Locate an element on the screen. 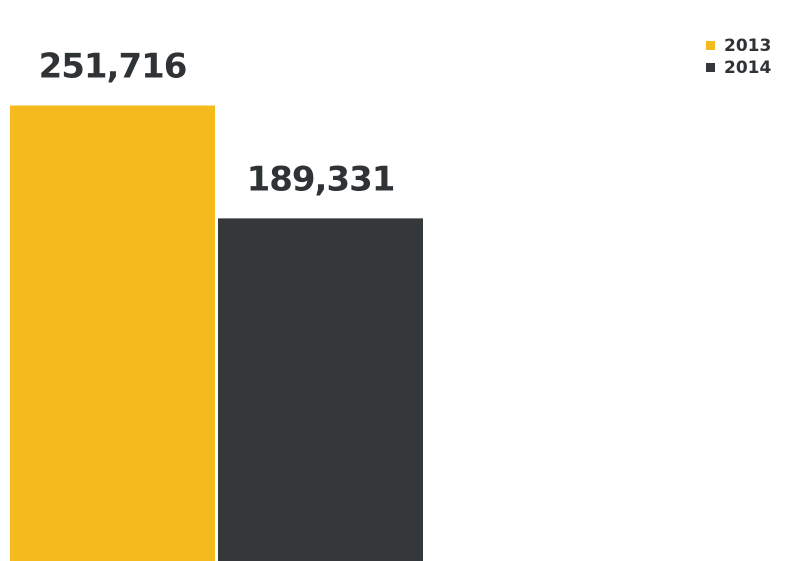 Image resolution: width=795 pixels, height=561 pixels. value-labels-group: 251,716 189,331 is located at coordinates (217, 122).